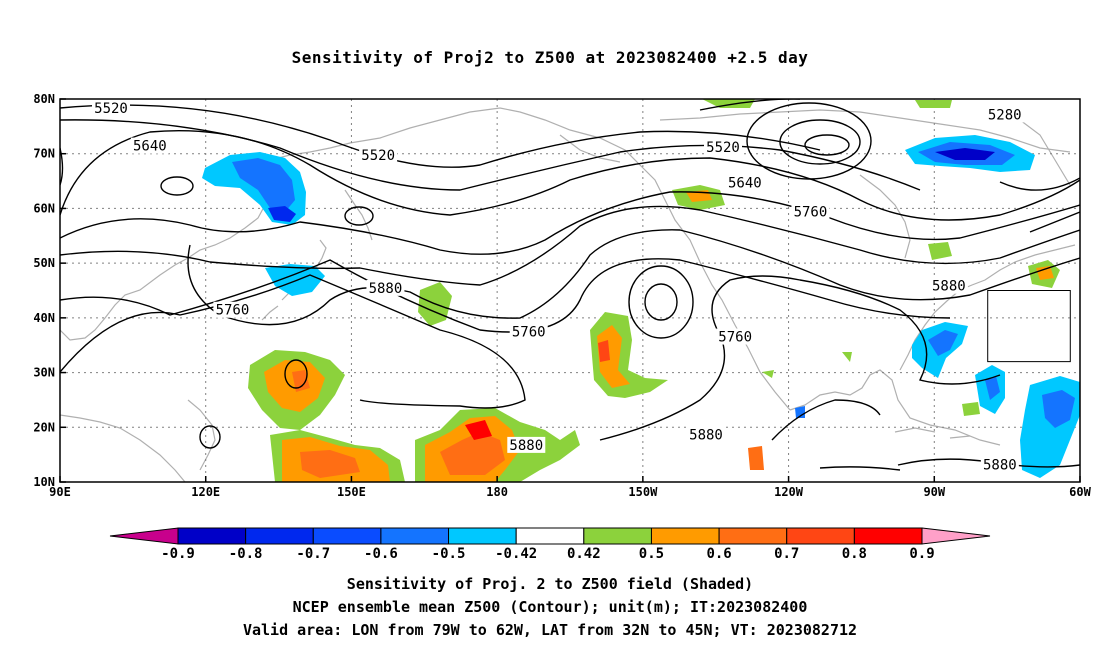 Image resolution: width=1100 pixels, height=650 pixels. I want to click on lat-tick-label: 40N, so click(44, 318).